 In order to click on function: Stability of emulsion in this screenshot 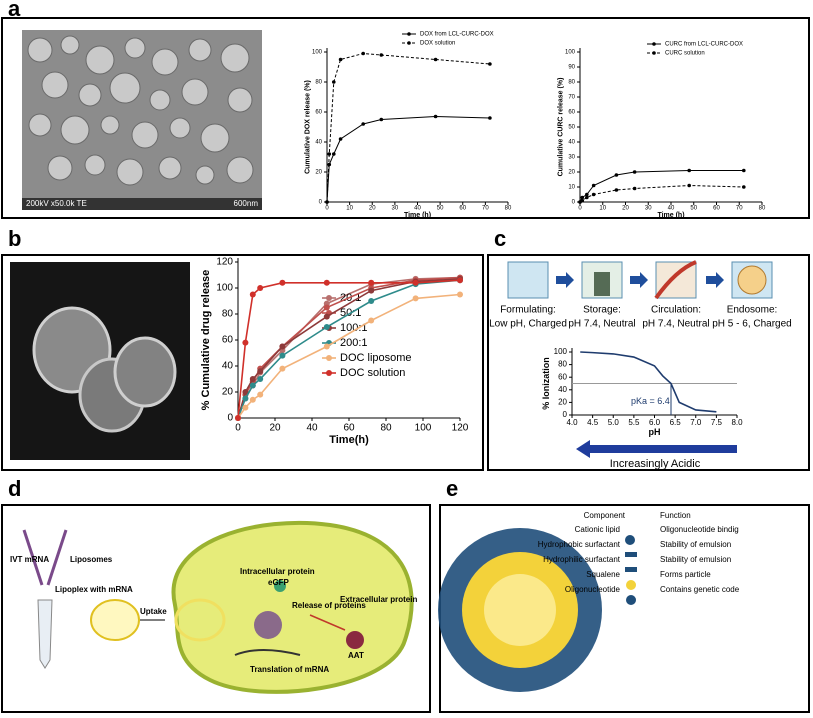, I will do `click(695, 559)`.